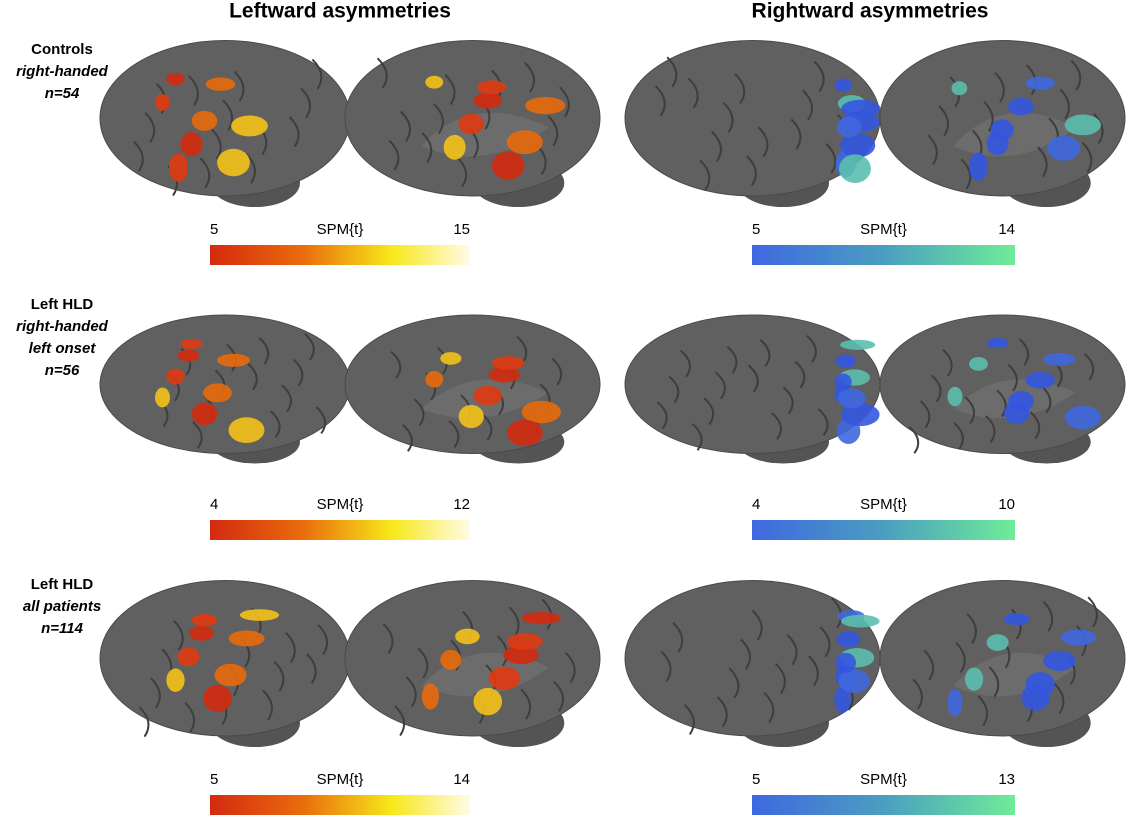 The image size is (1129, 817). Describe the element at coordinates (870, 11) in the screenshot. I see `column-title: Rightward asymmetries` at that location.